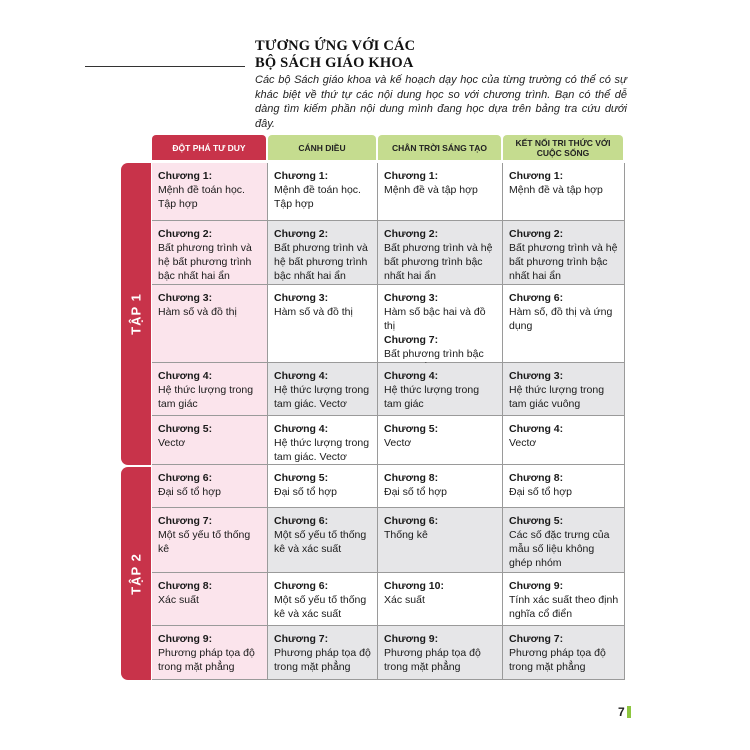  What do you see at coordinates (557, 397) in the screenshot?
I see `chapter-title: Hệ thức lượng trong tam giác vuông` at bounding box center [557, 397].